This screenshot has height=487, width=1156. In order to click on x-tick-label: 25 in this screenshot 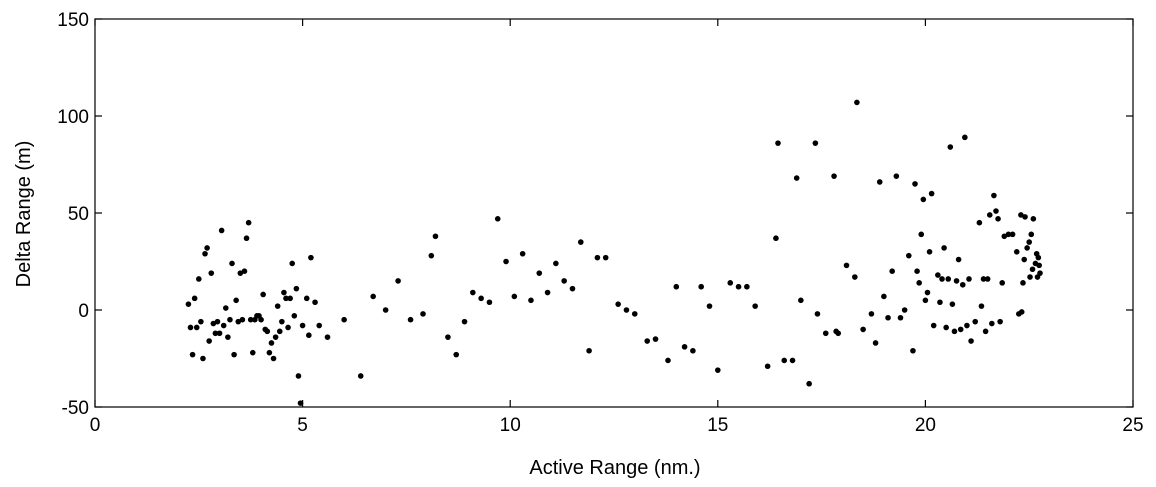, I will do `click(1132, 425)`.